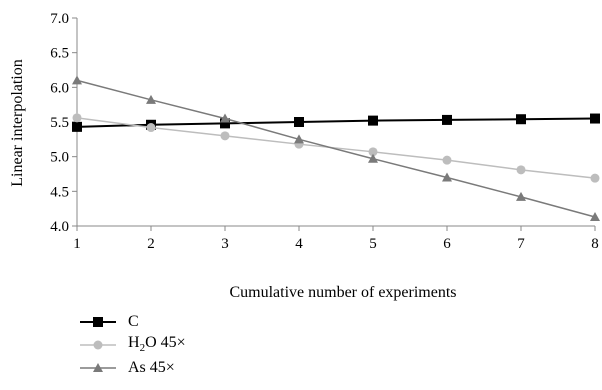 The image size is (602, 390). I want to click on x-tick-label: 2, so click(151, 244).